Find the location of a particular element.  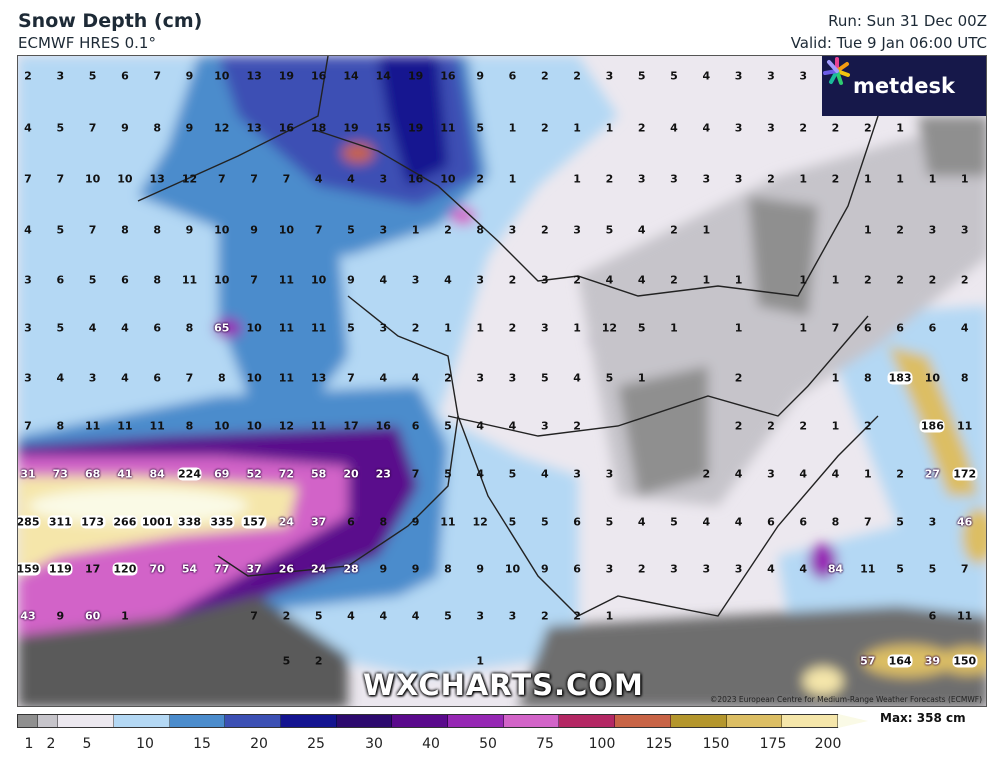

grid-value: 19 is located at coordinates (415, 128).